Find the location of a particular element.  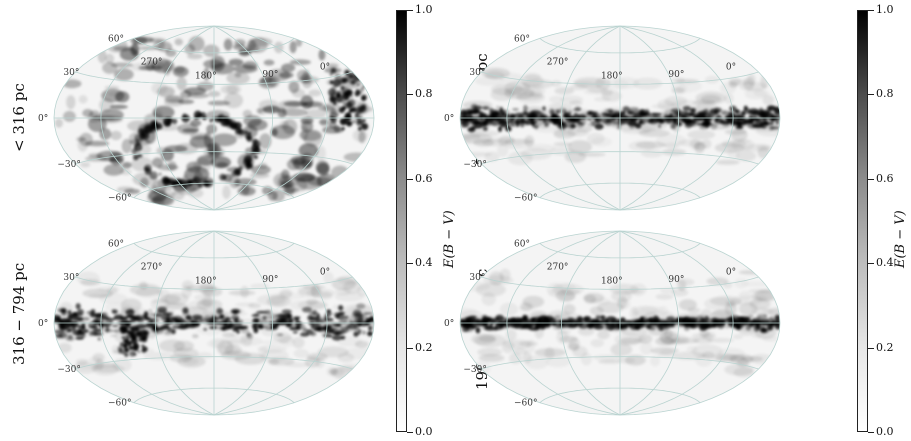

colorbar-tick-label: 0.6 is located at coordinates (424, 178).